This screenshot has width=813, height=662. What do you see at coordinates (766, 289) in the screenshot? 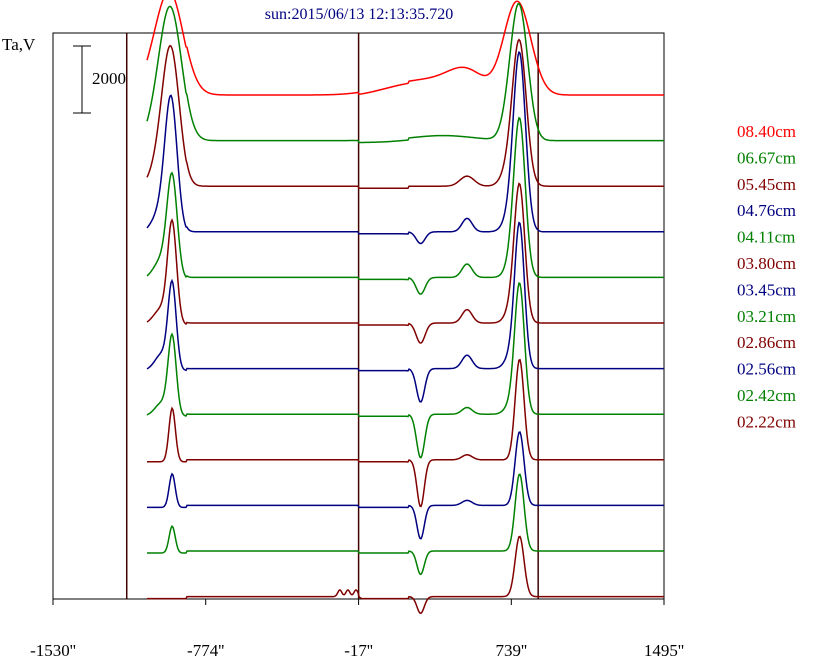
I see `legend-entry: 03.45cm` at bounding box center [766, 289].